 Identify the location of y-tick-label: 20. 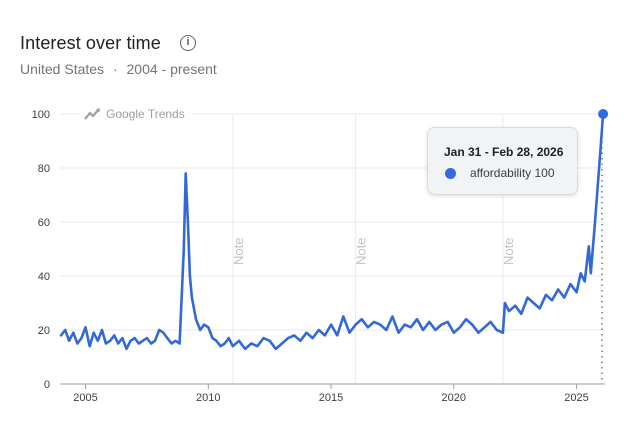
(44, 331).